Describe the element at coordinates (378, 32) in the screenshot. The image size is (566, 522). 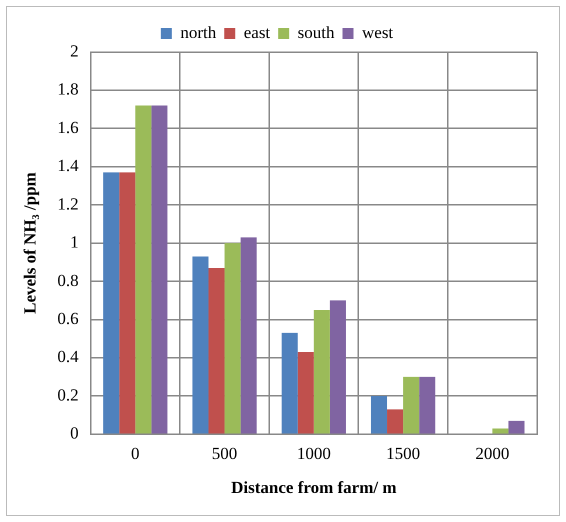
I see `legend-label: west` at that location.